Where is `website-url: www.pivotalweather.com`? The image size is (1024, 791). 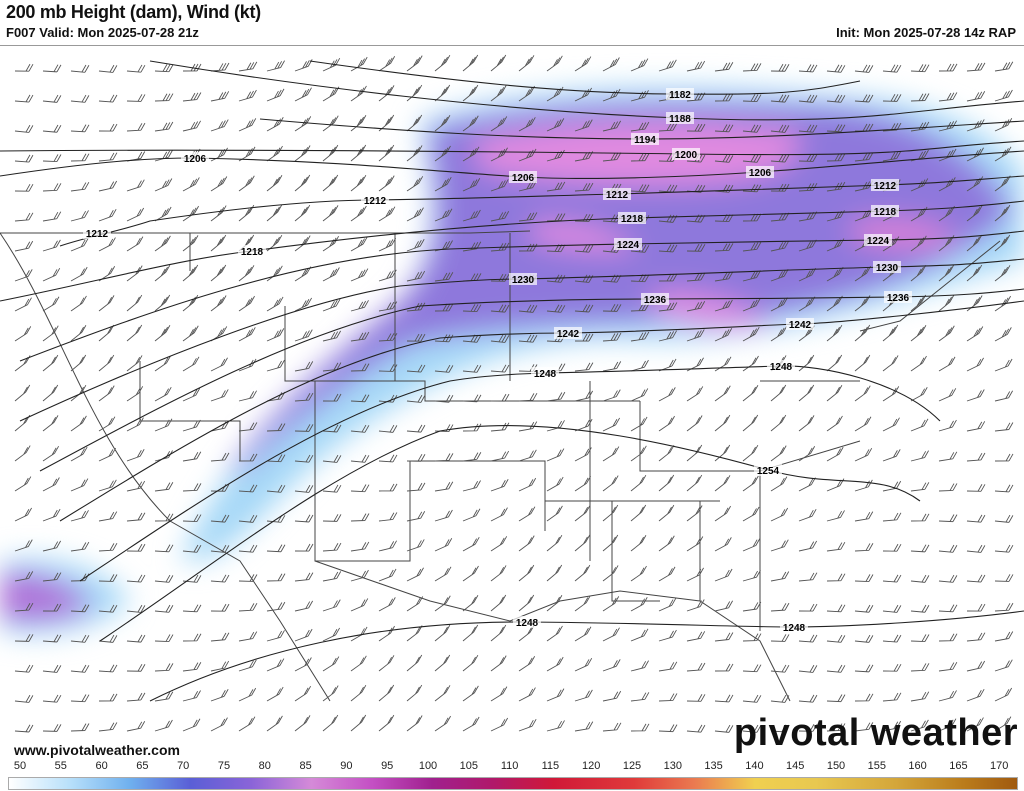
website-url: www.pivotalweather.com is located at coordinates (97, 750).